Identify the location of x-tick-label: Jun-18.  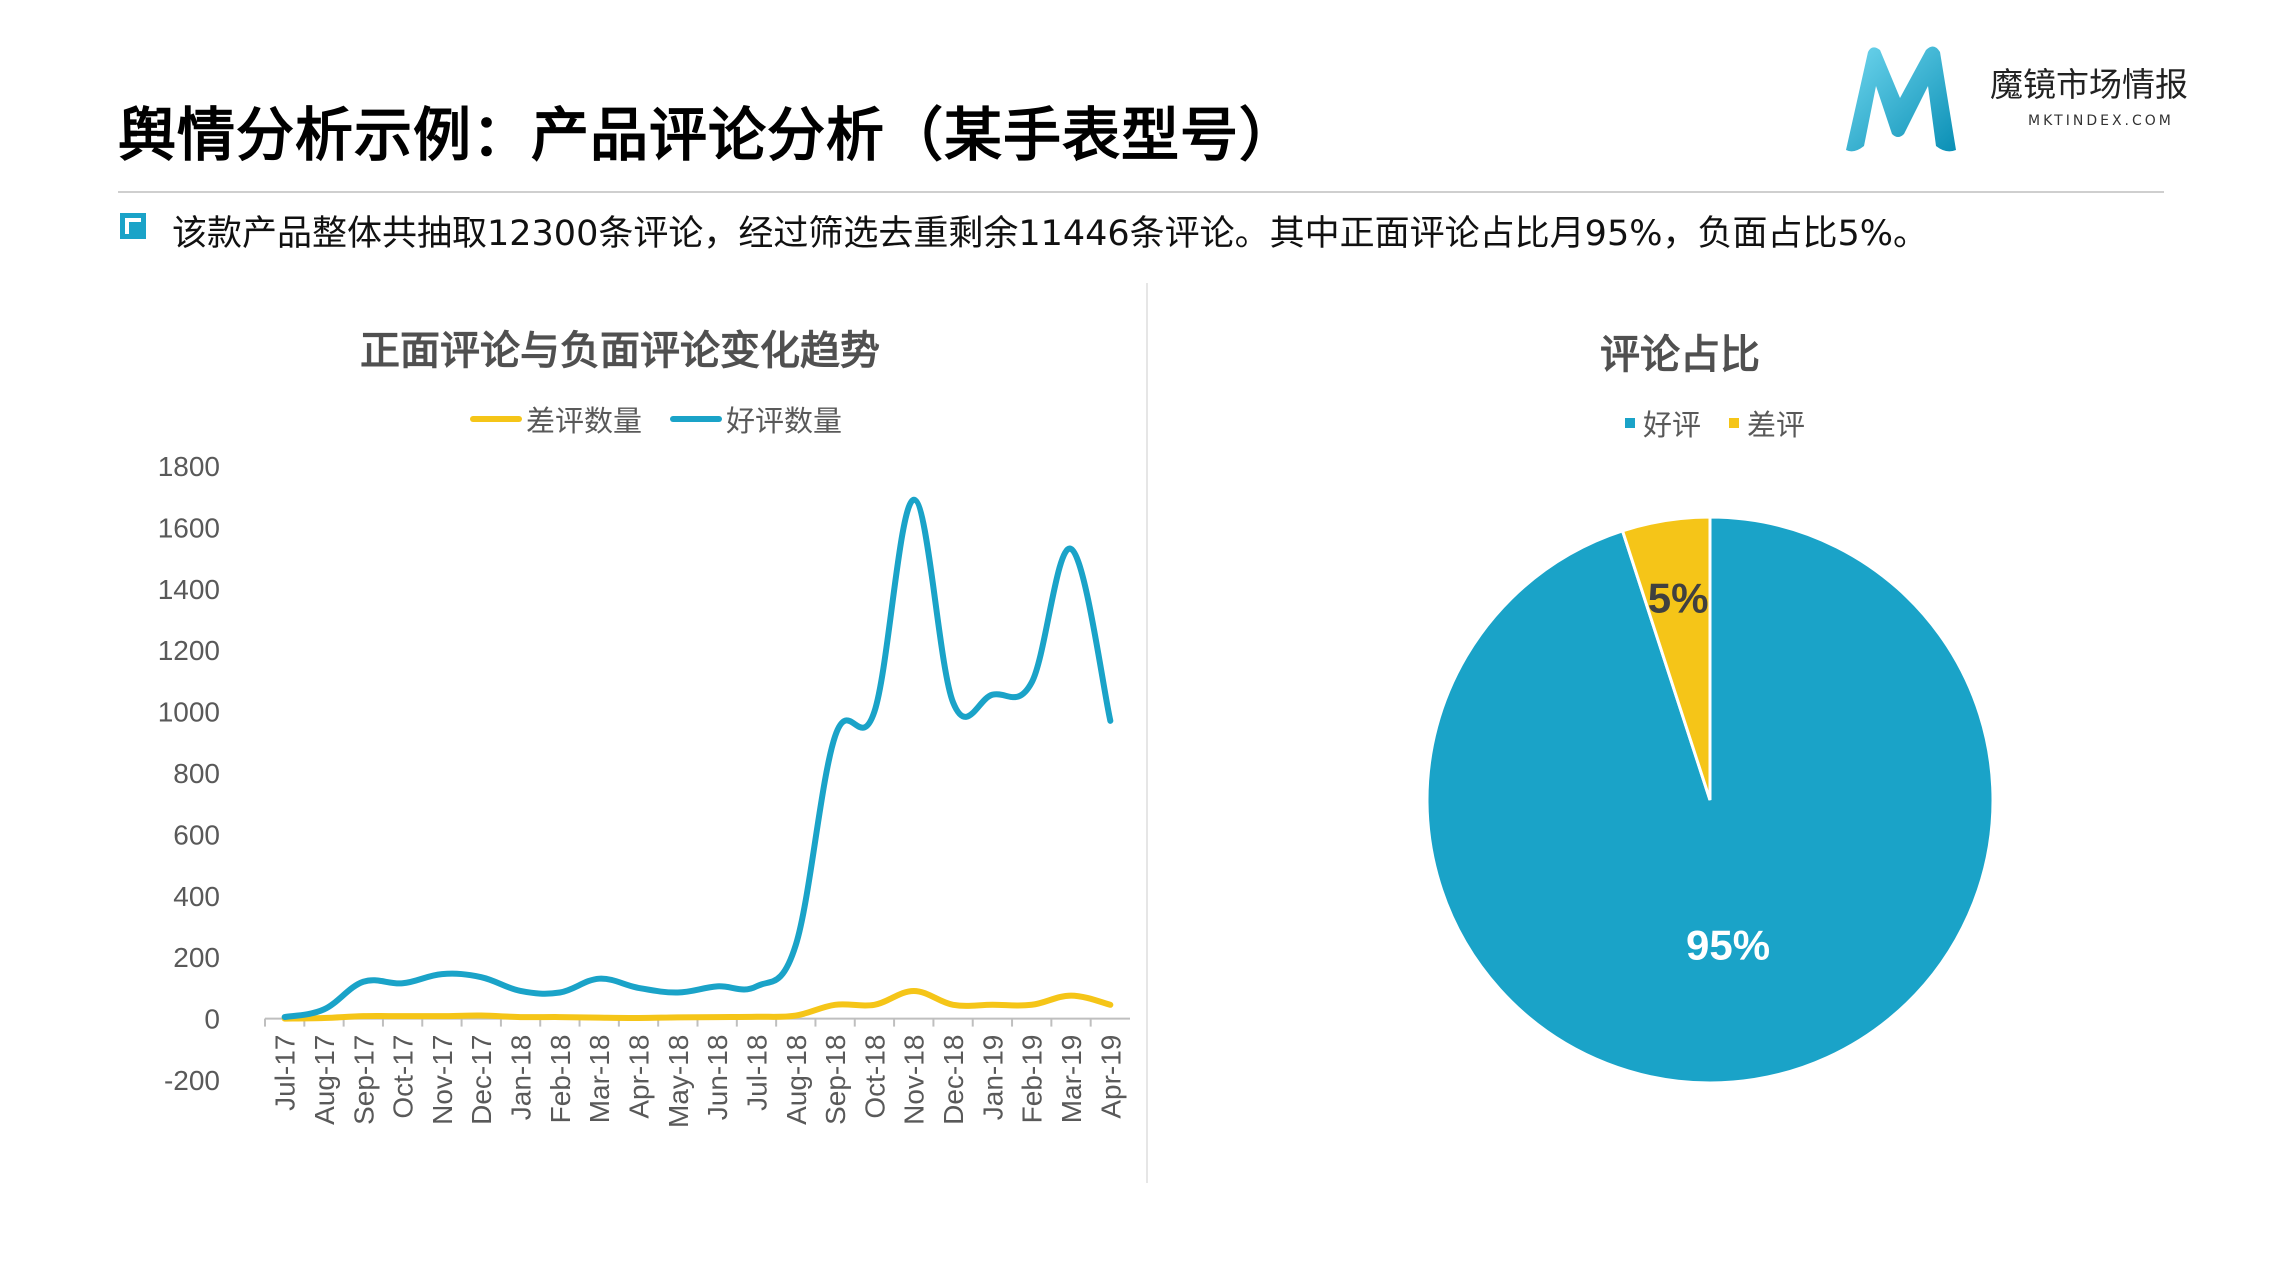
(717, 1078).